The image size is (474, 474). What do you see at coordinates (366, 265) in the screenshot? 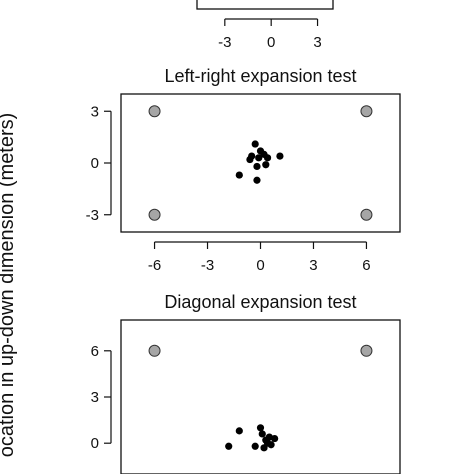
I see `x-tick-label: 6` at bounding box center [366, 265].